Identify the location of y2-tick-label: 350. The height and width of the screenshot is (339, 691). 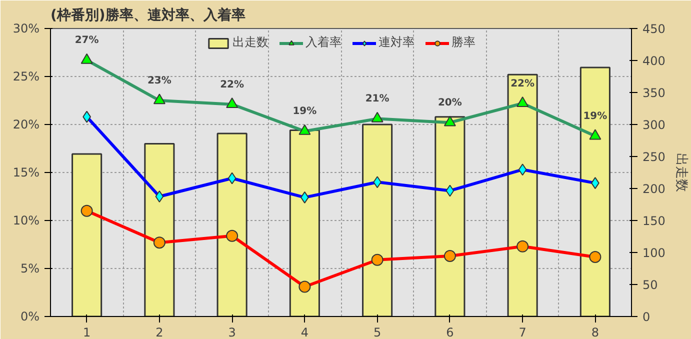
(654, 93).